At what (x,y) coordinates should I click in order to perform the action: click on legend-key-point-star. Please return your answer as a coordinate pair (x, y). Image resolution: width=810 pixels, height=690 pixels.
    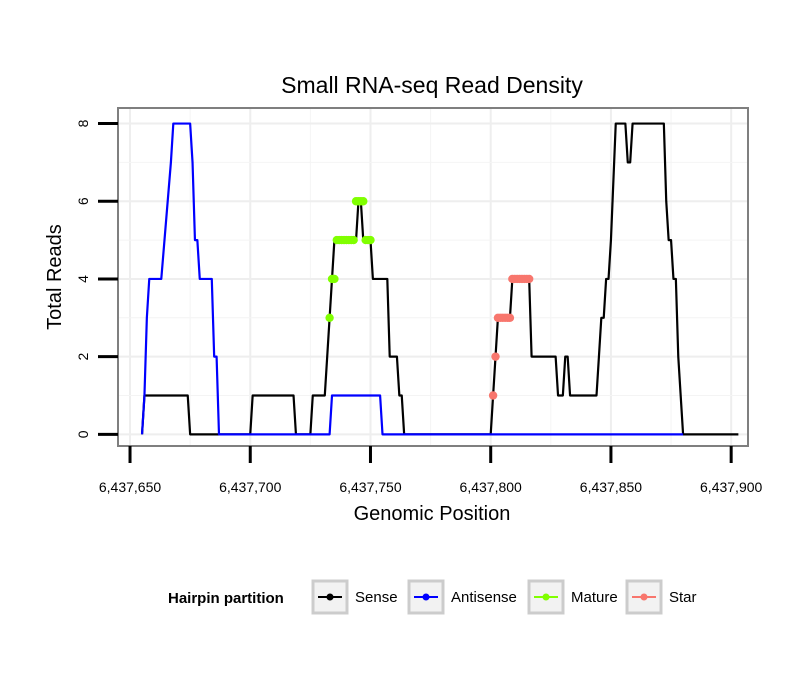
    Looking at the image, I should click on (644, 597).